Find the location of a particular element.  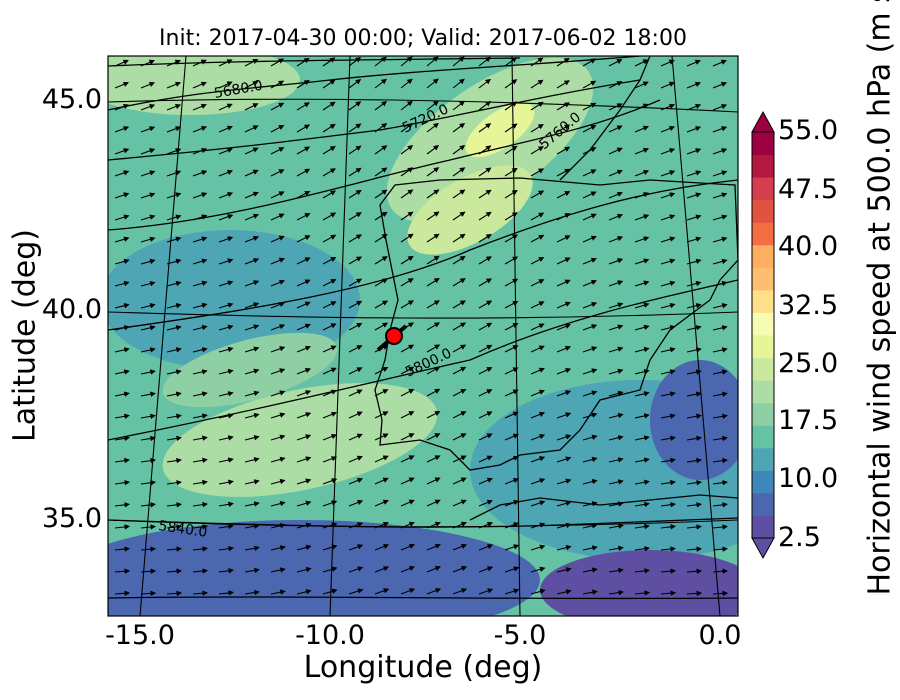

colorbar-tick-label: 2.5 is located at coordinates (799, 537).